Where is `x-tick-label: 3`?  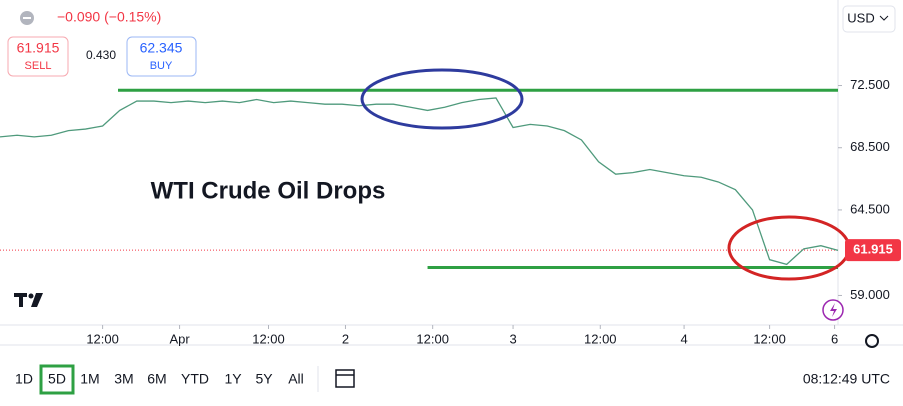 x-tick-label: 3 is located at coordinates (512, 338).